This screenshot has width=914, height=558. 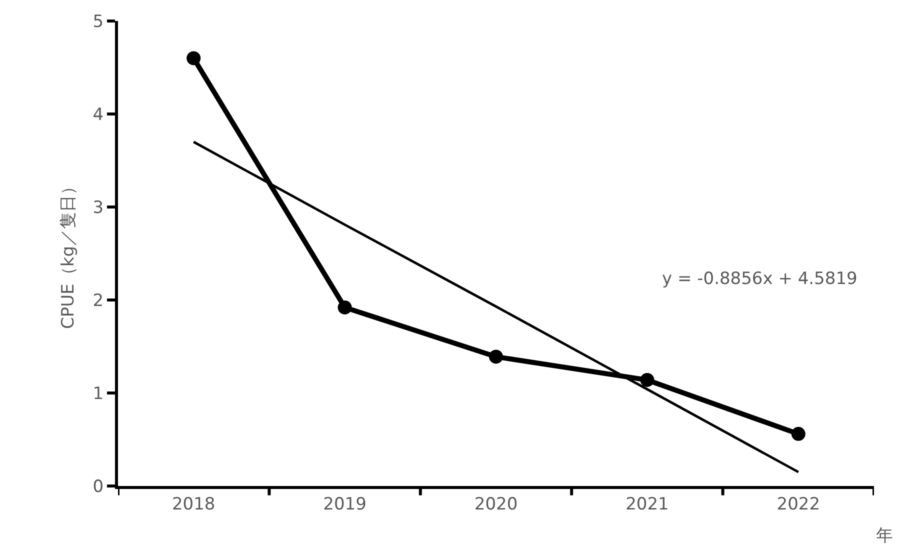 I want to click on y-tick-label: 1, so click(x=98, y=394).